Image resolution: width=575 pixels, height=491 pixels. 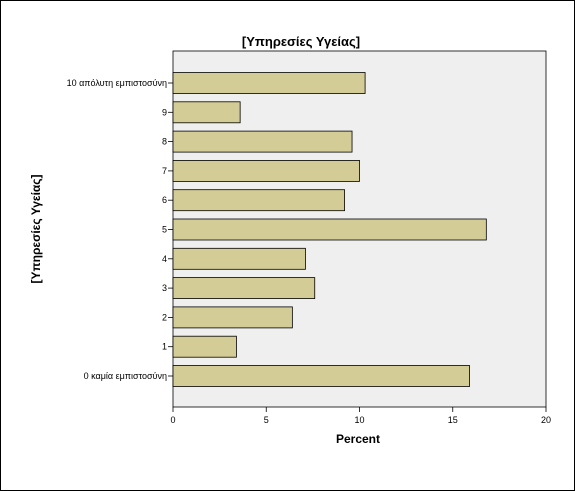 I want to click on y-tick-label: 0 καμία εμπιστοσύνη, so click(x=125, y=376).